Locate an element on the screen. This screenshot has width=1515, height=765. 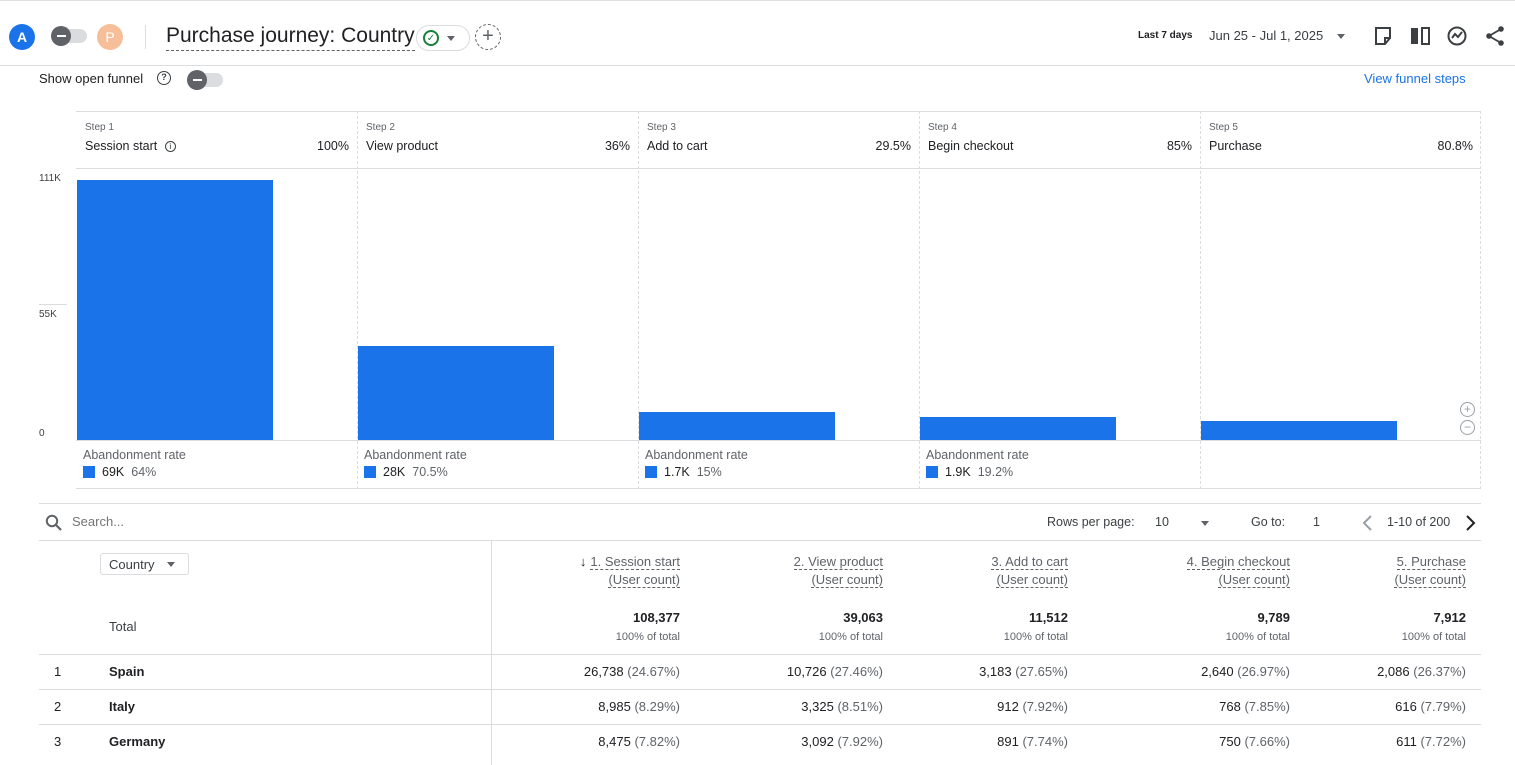
abandonment-percent: 64% is located at coordinates (144, 472).